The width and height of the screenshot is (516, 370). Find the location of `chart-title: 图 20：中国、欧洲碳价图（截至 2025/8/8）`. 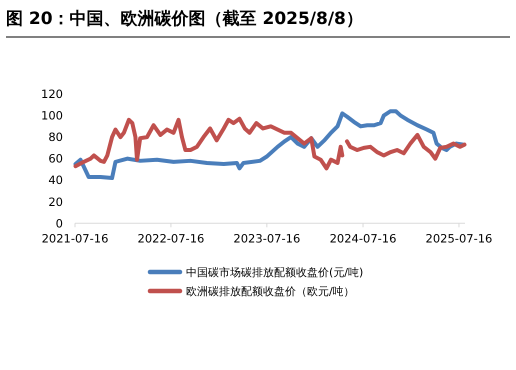

chart-title: 图 20：中国、欧洲碳价图（截至 2025/8/8） is located at coordinates (184, 19).